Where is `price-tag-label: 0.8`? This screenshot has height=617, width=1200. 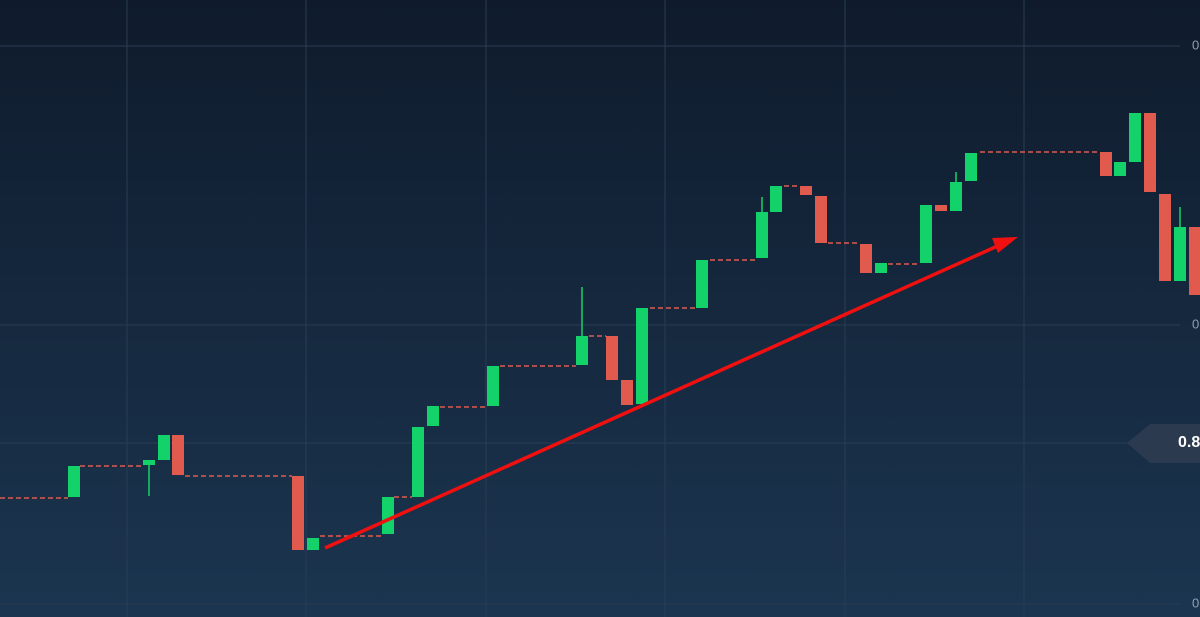 price-tag-label: 0.8 is located at coordinates (1189, 442).